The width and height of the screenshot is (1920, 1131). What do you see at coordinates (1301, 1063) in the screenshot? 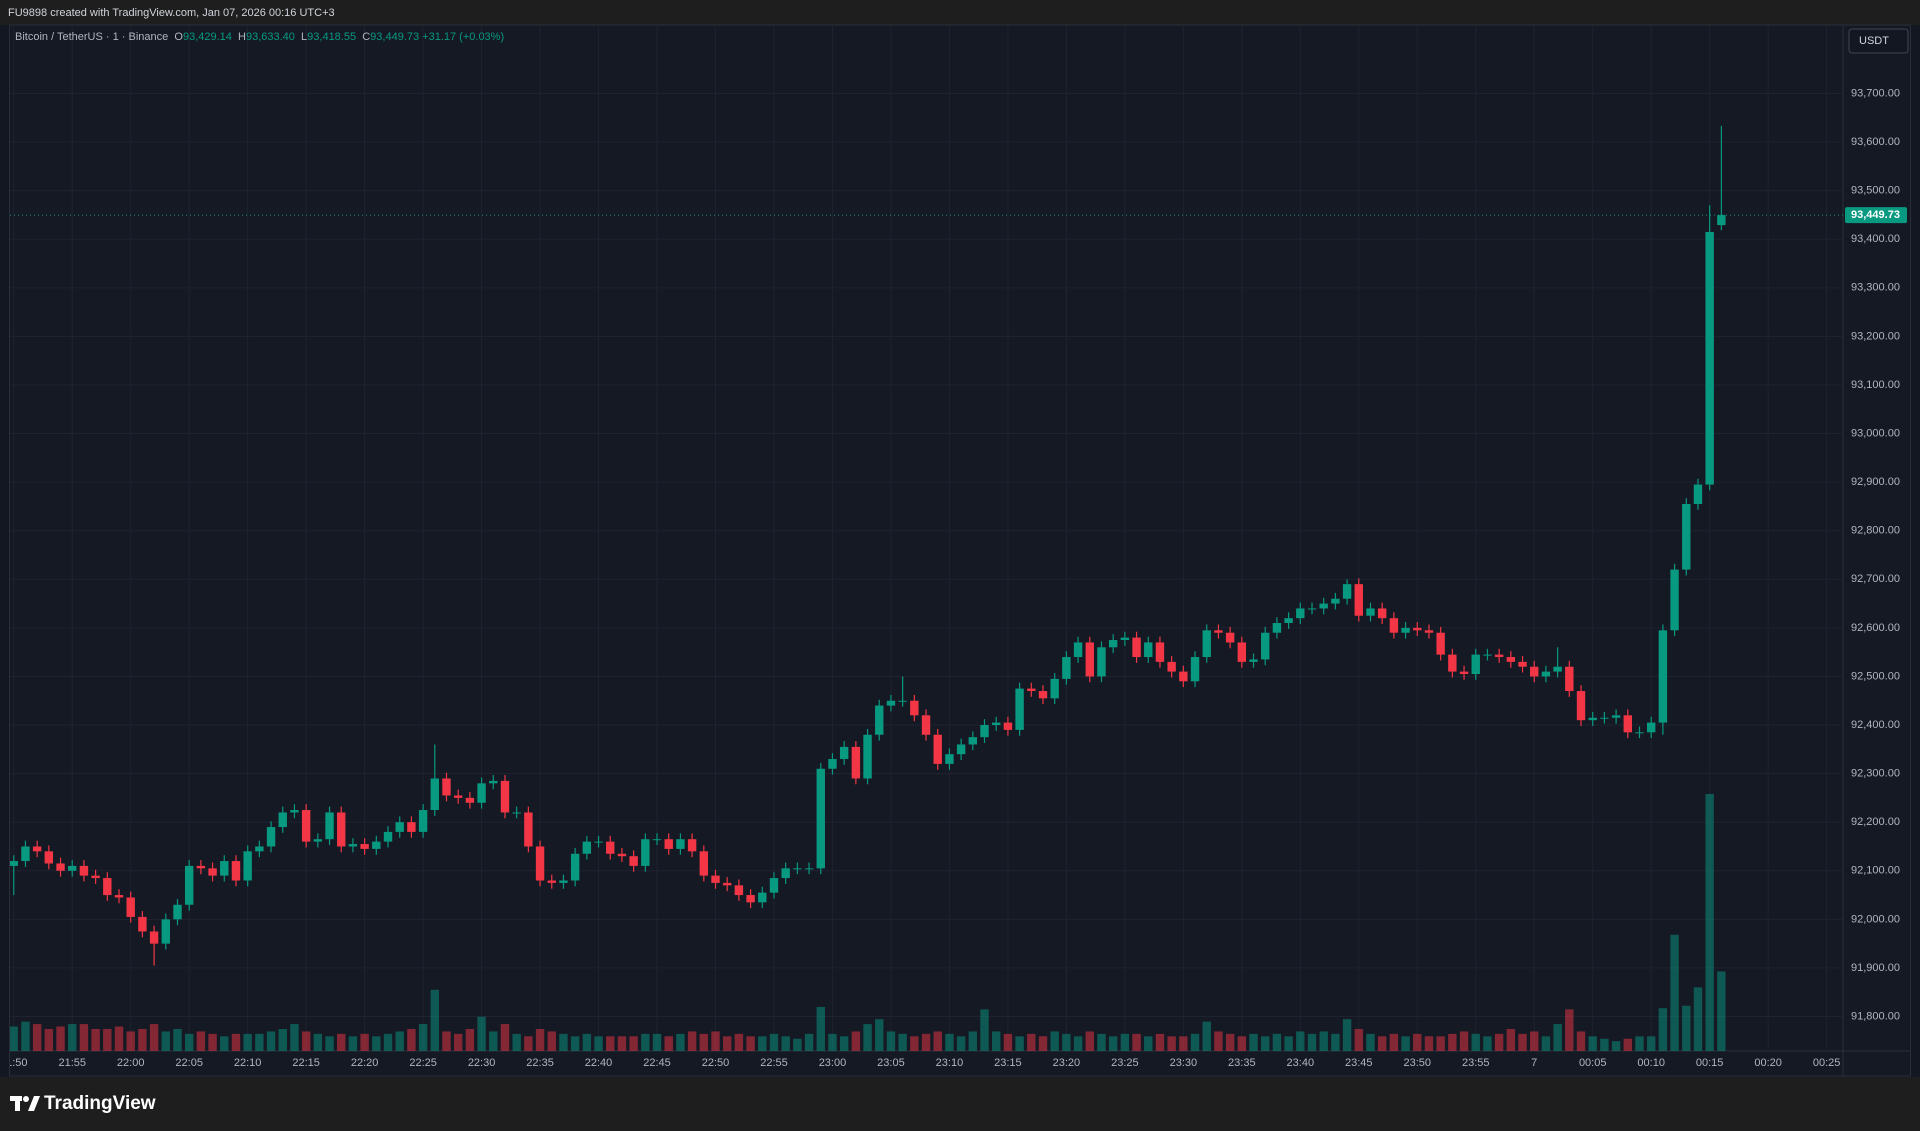
I see `x-tick-label: 23:40` at bounding box center [1301, 1063].